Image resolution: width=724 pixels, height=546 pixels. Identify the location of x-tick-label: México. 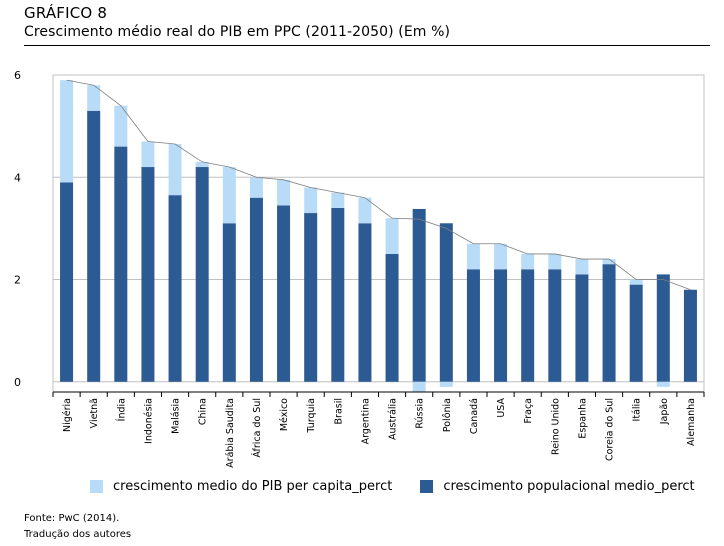
(284, 414).